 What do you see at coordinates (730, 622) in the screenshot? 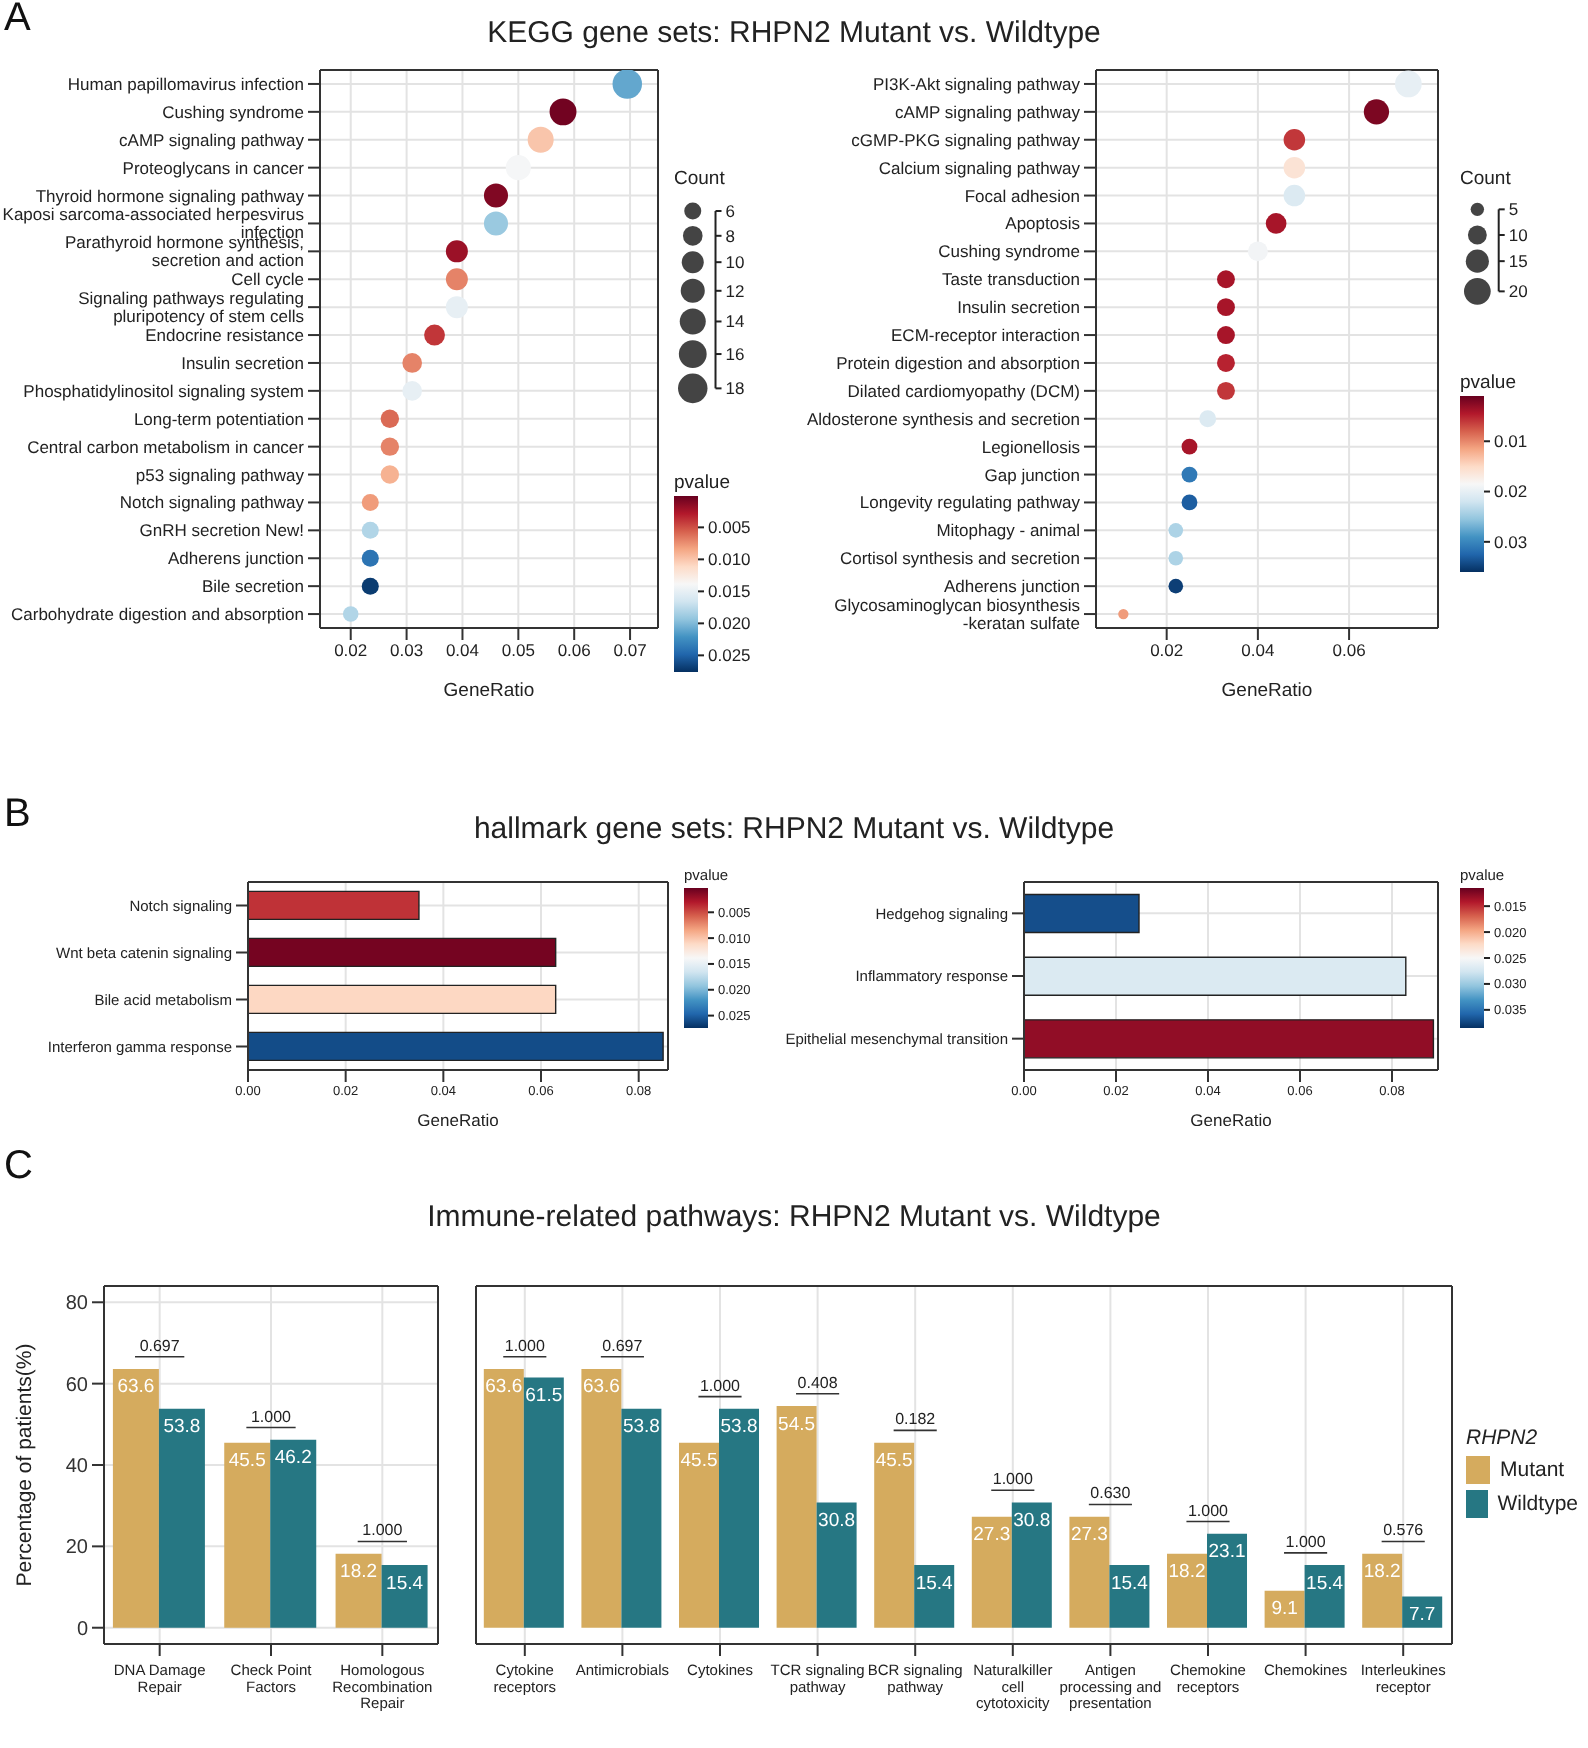
I see `color-bar-label: 0.020` at bounding box center [730, 622].